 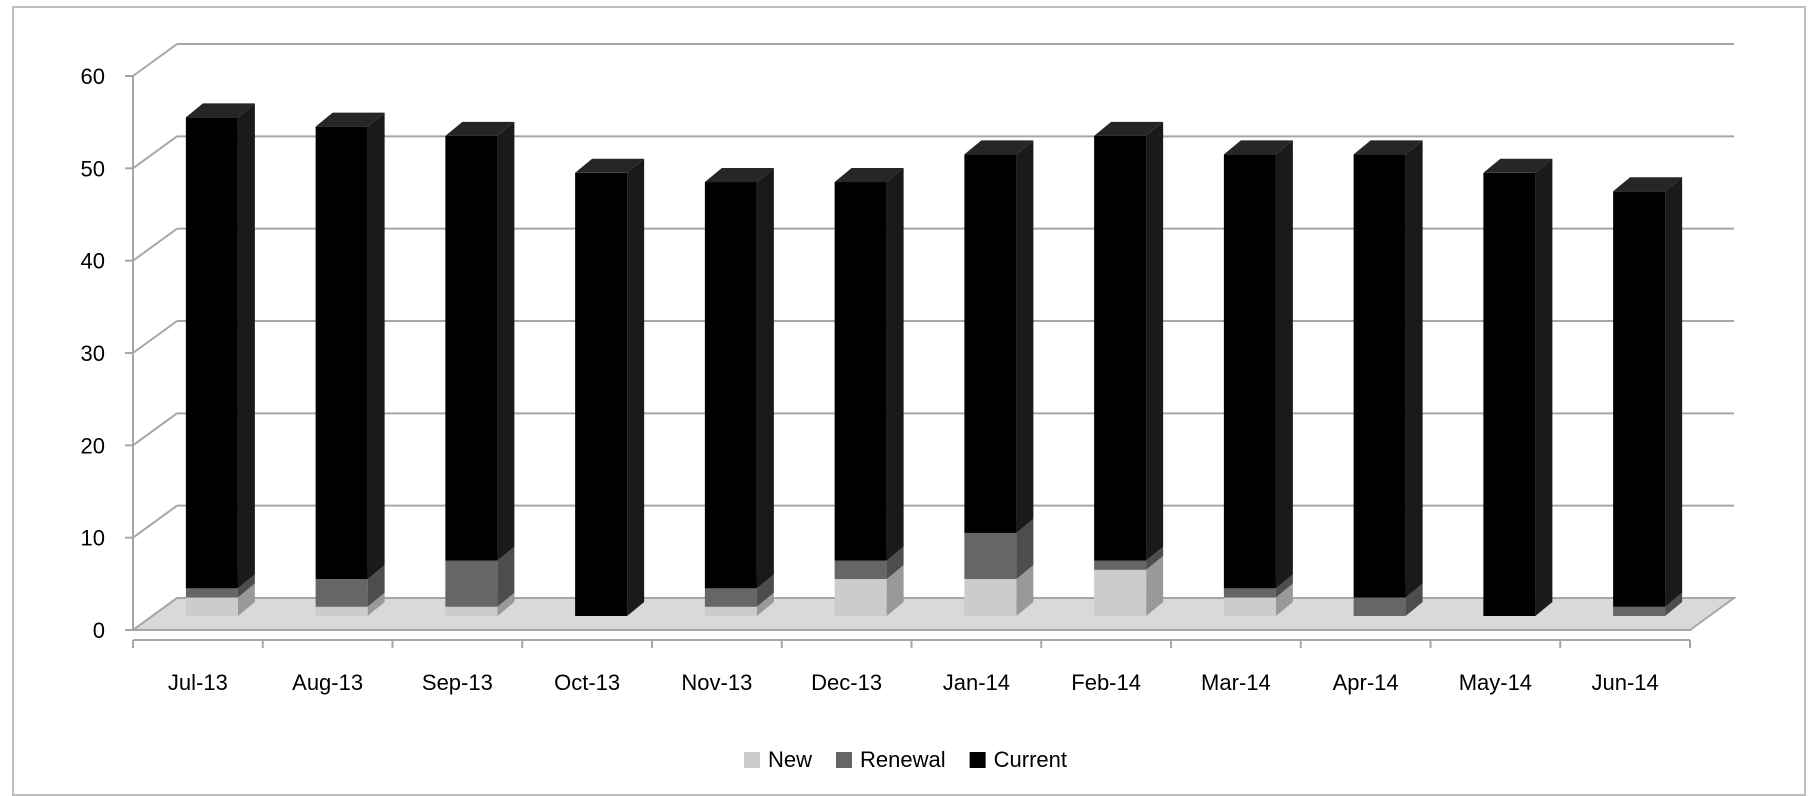 I want to click on y-tick-label: 60, so click(x=93, y=76).